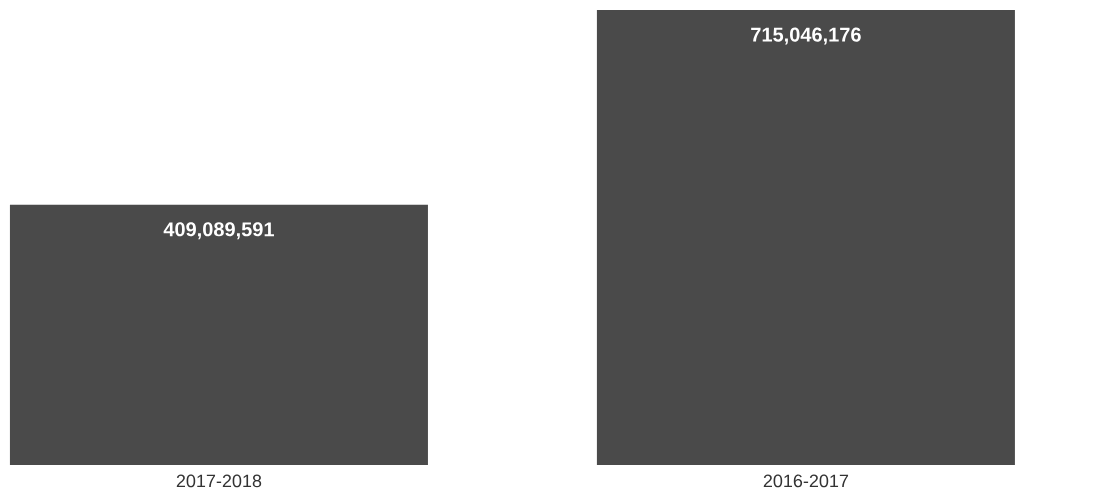 Image resolution: width=1117 pixels, height=502 pixels. Describe the element at coordinates (219, 481) in the screenshot. I see `x-tick-label: 2017-2018` at that location.